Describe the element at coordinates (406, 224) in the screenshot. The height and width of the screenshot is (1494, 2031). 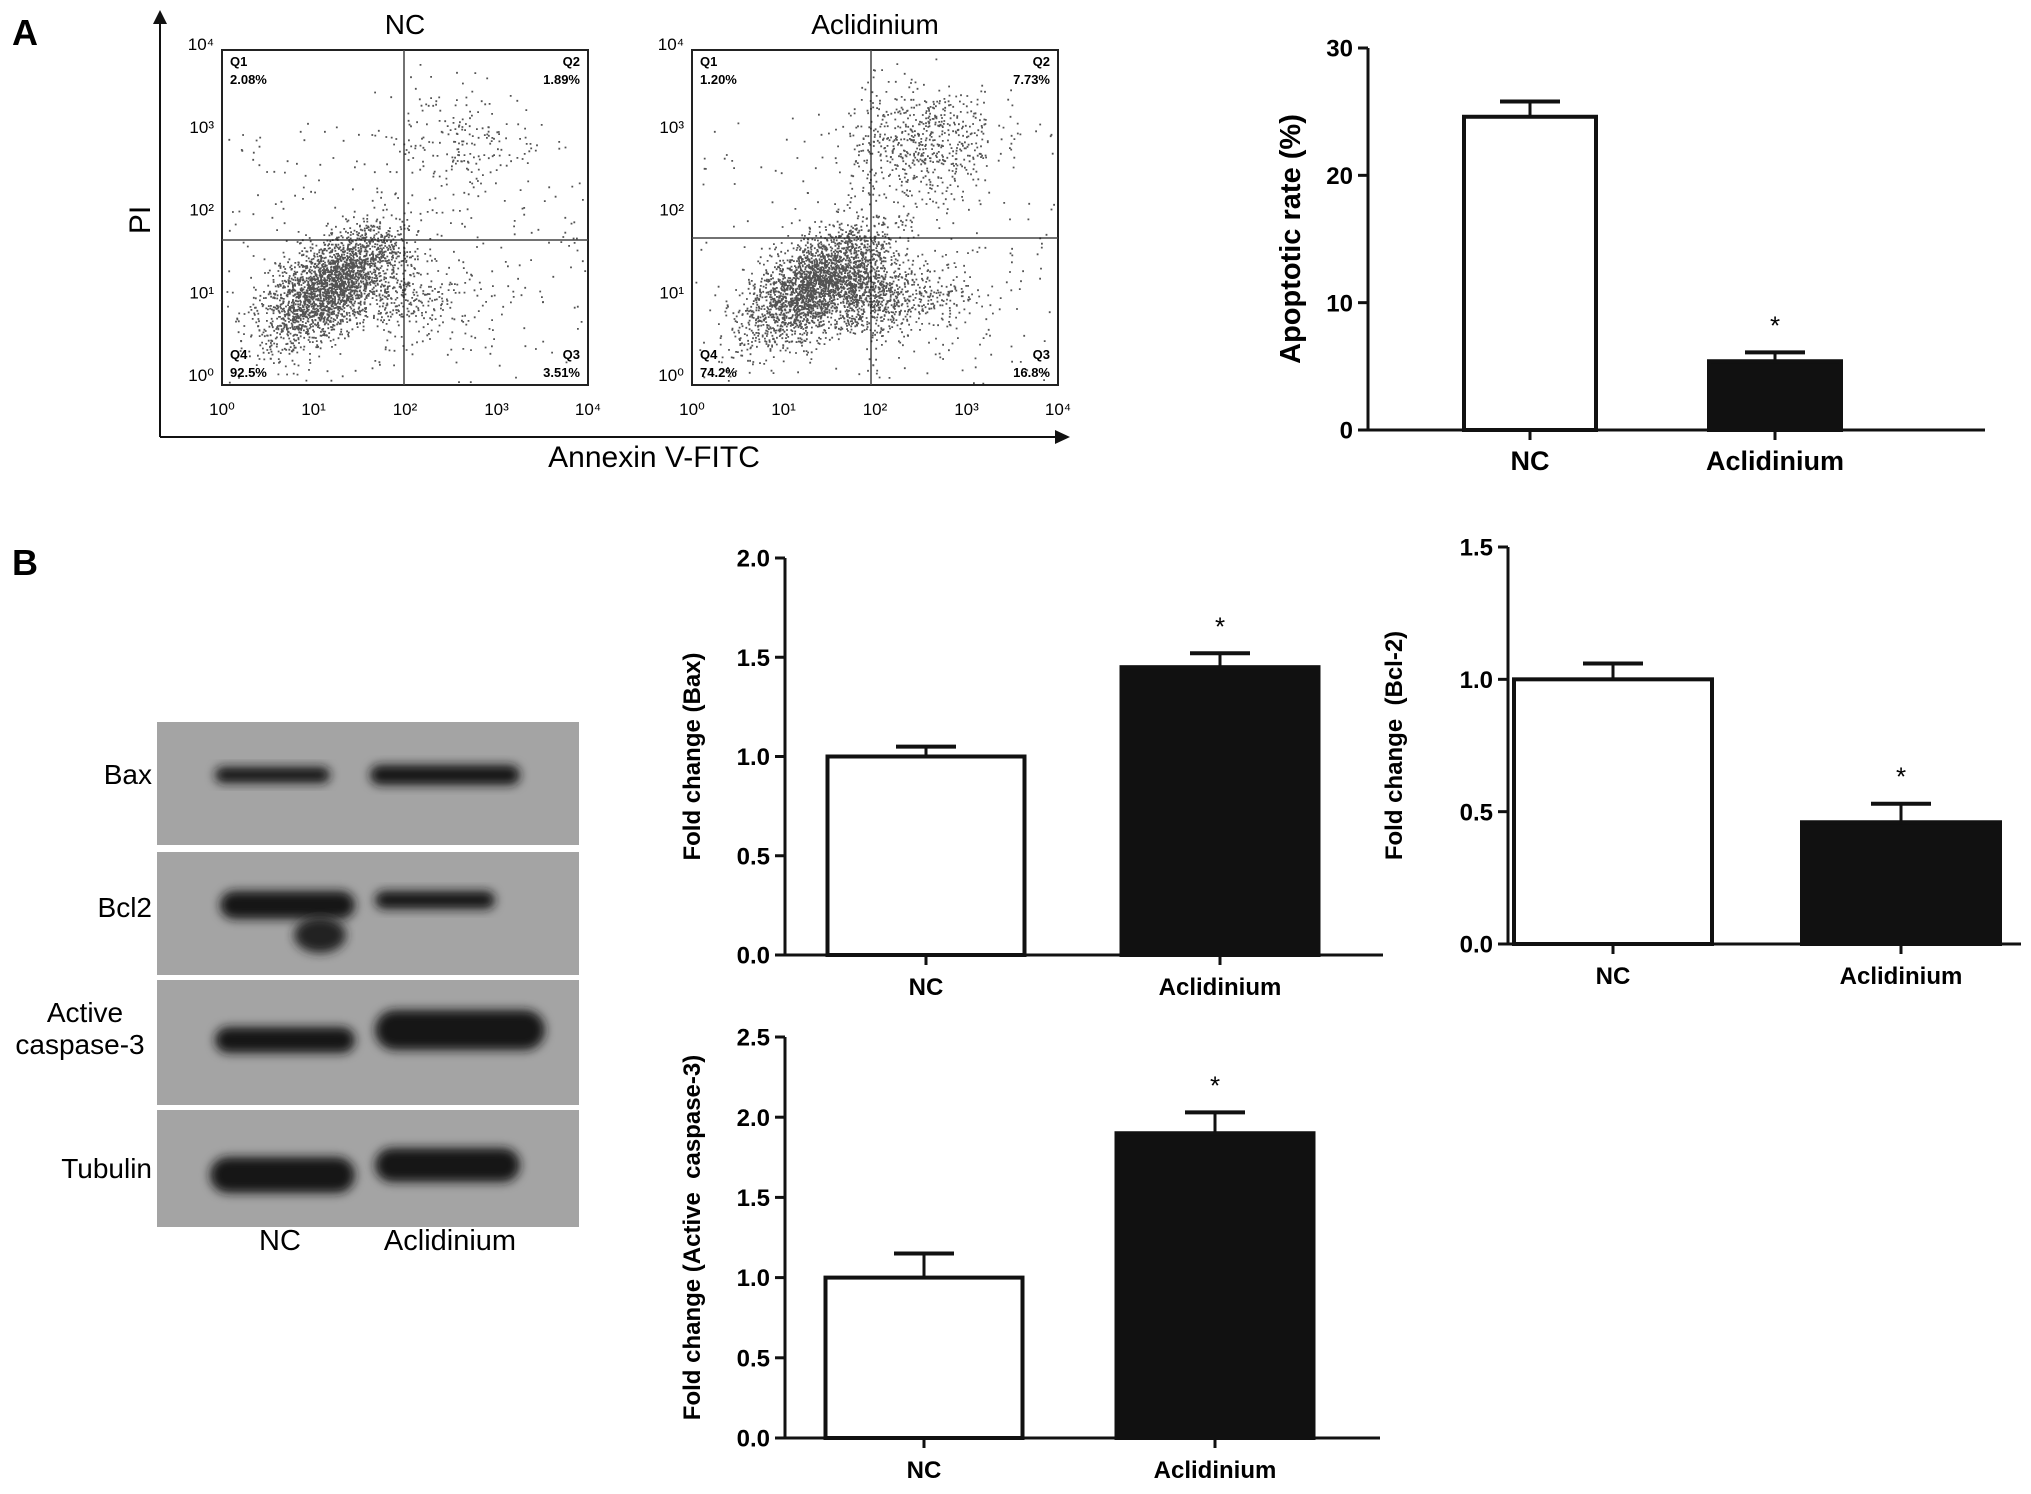
I see `scatter-events` at that location.